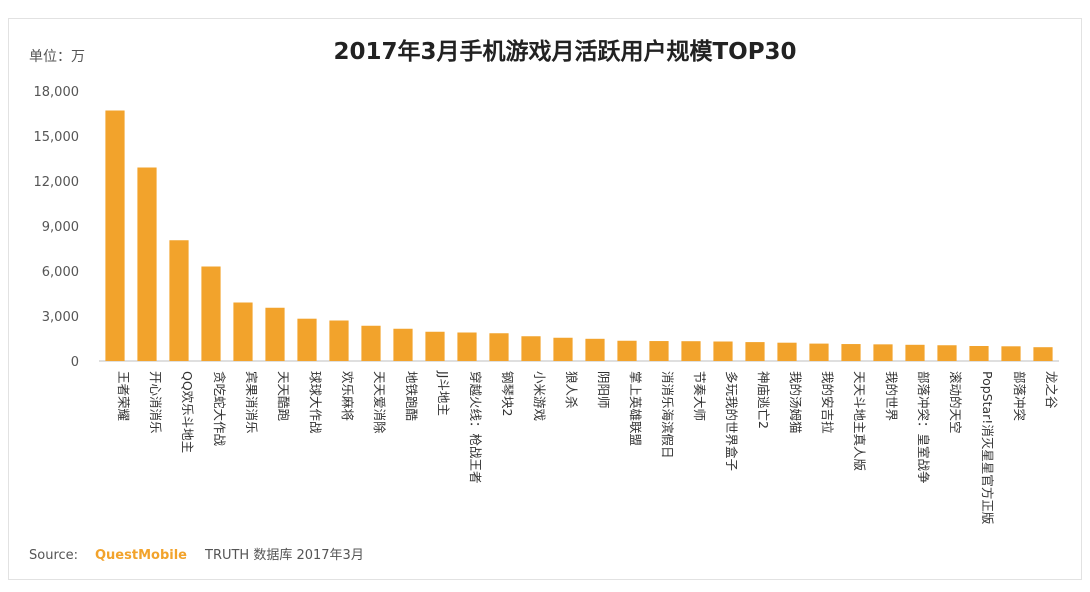 The height and width of the screenshot is (592, 1090). Describe the element at coordinates (411, 396) in the screenshot. I see `x-category-label: 地铁跑酷` at that location.